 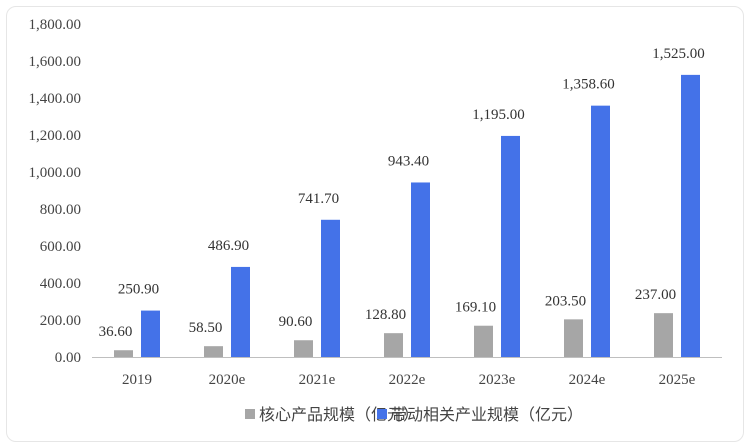 I want to click on legend: 核心产品规模（亿元）带动相关产业规模（亿元）, so click(x=414, y=414).